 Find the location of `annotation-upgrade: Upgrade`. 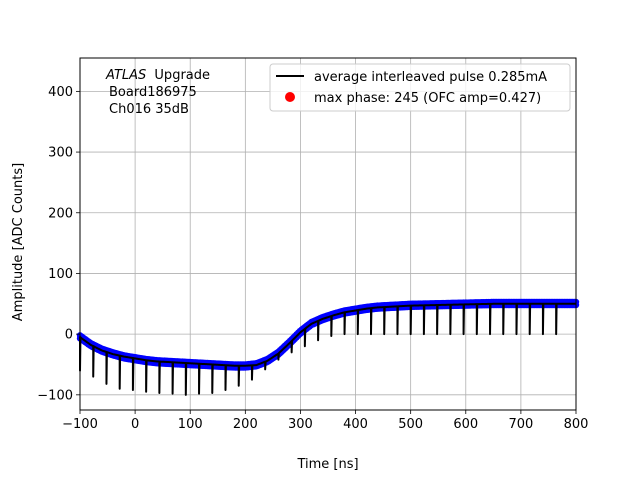

annotation-upgrade: Upgrade is located at coordinates (182, 75).